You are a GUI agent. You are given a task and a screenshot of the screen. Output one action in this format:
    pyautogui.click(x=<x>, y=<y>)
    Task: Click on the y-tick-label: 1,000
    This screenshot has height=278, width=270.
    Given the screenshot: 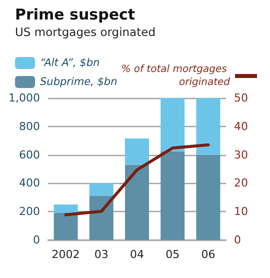 What is the action you would take?
    pyautogui.click(x=24, y=98)
    